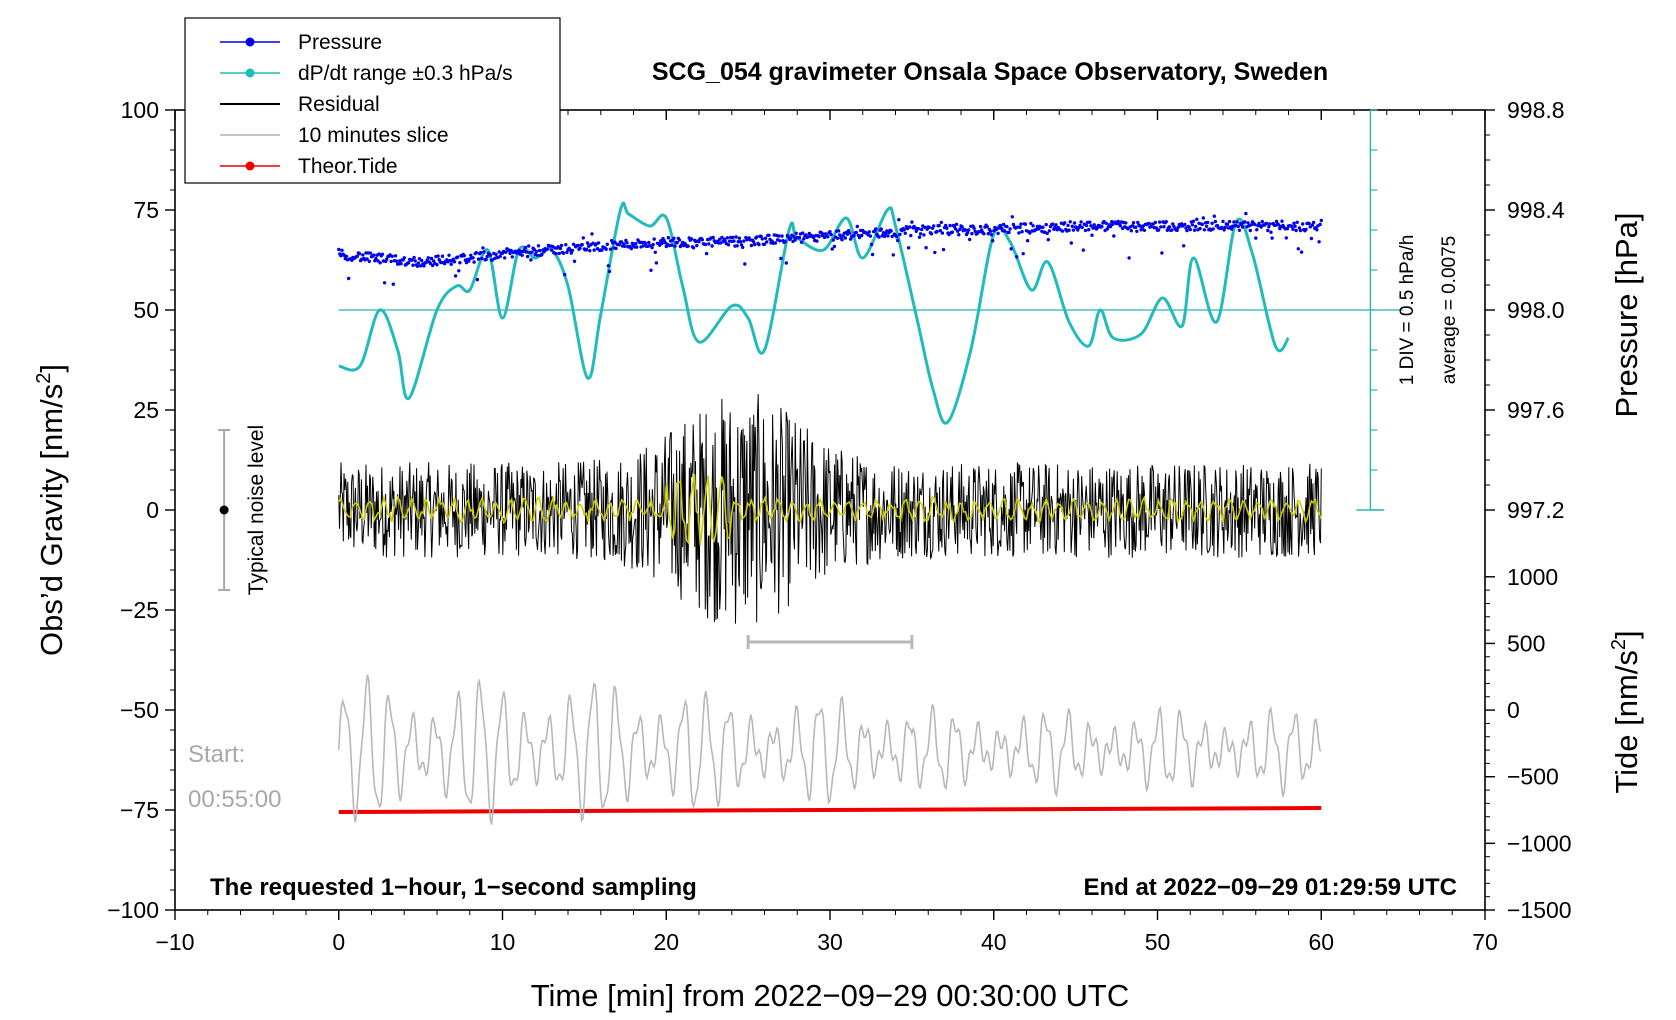 The width and height of the screenshot is (1676, 1020). What do you see at coordinates (152, 510) in the screenshot?
I see `y-tick-label: 0` at bounding box center [152, 510].